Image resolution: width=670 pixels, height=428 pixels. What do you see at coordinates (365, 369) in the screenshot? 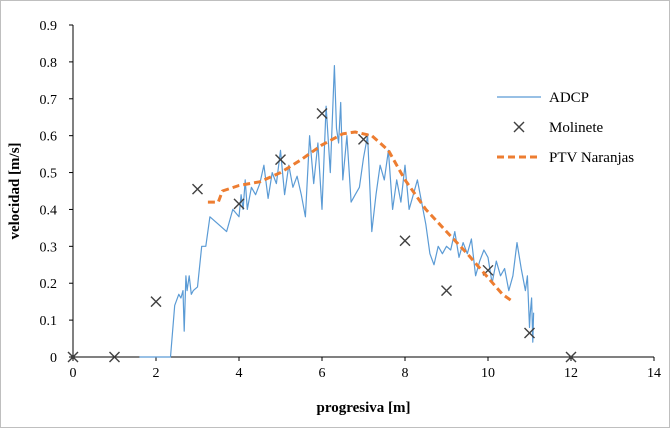
I see `x-axis-ticks: 0 2 4 6 8 10 12 14` at bounding box center [365, 369].